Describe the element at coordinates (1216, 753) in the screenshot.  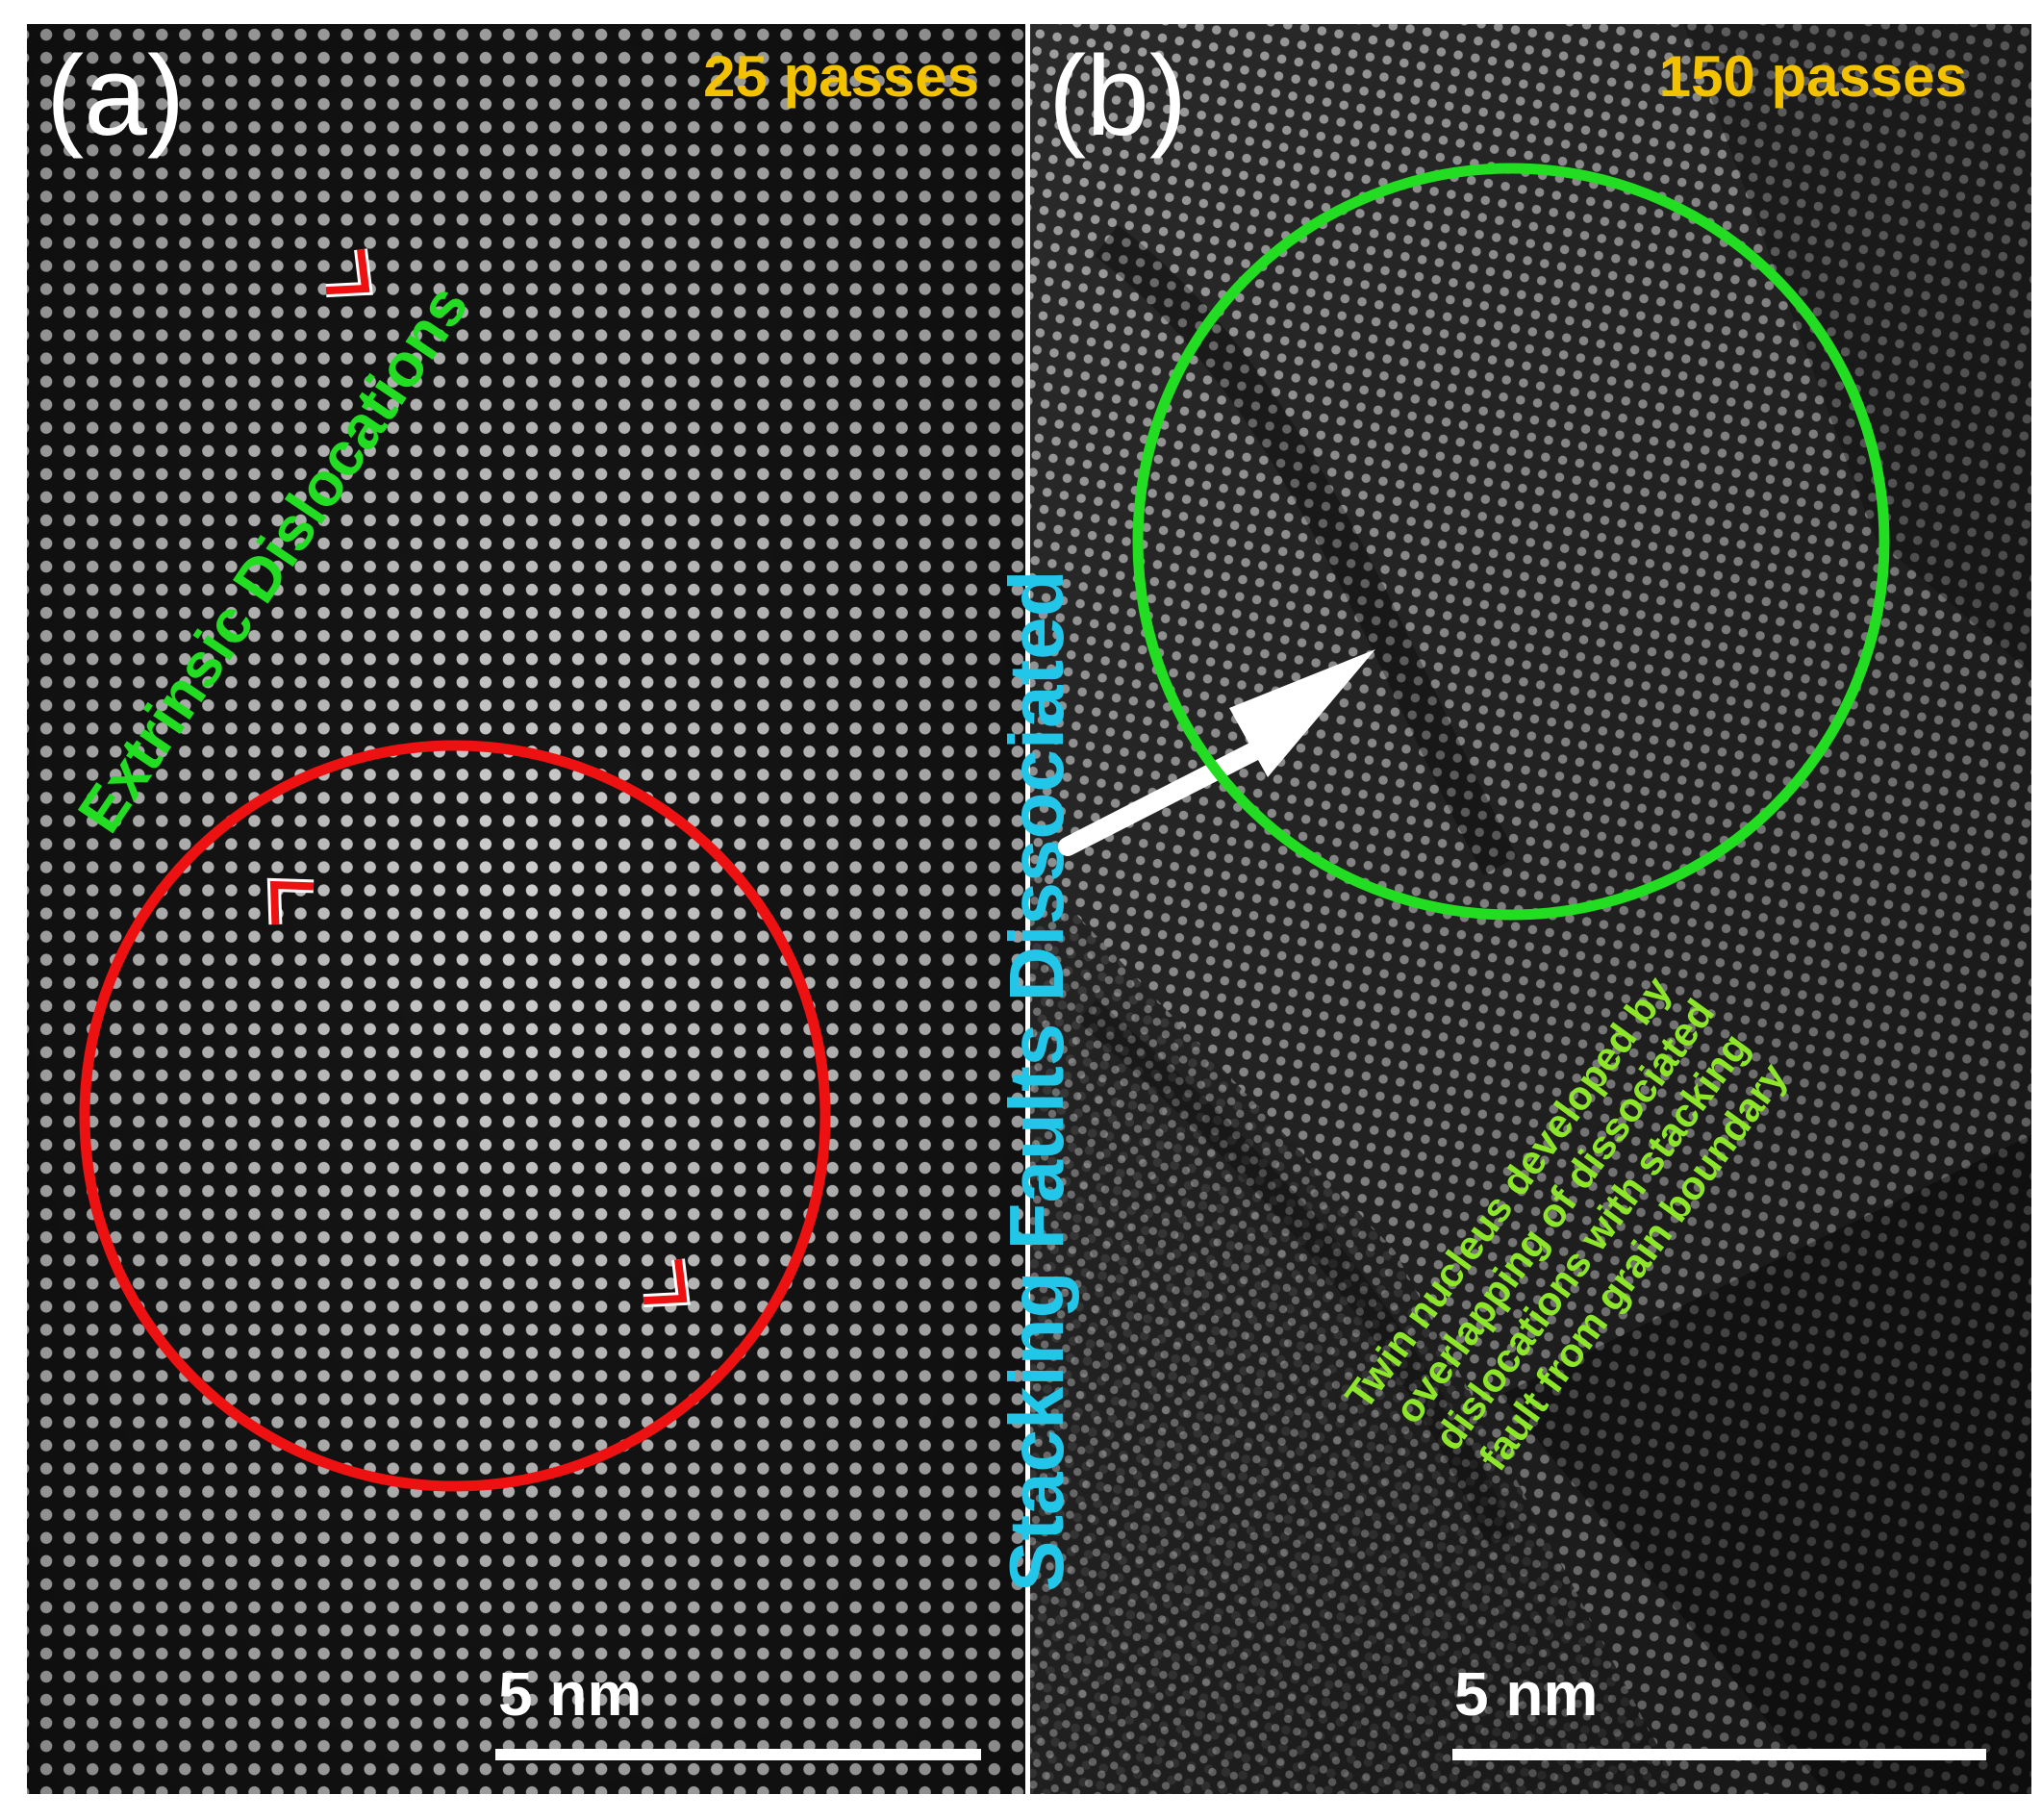
I see `white-arrow` at that location.